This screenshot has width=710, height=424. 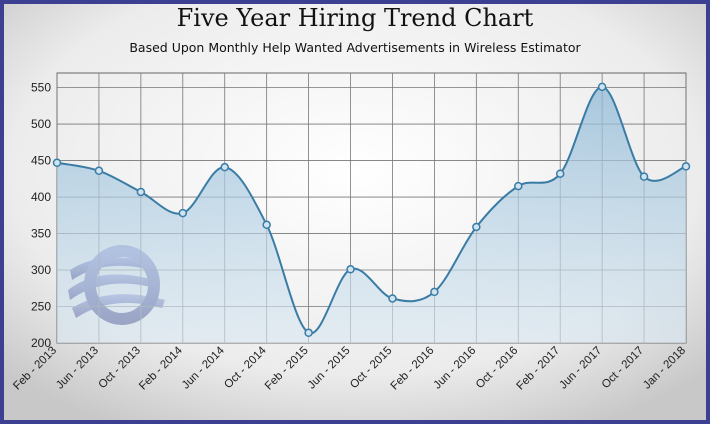 I want to click on chart-title: Five Year Hiring Trend Chart, so click(x=355, y=18).